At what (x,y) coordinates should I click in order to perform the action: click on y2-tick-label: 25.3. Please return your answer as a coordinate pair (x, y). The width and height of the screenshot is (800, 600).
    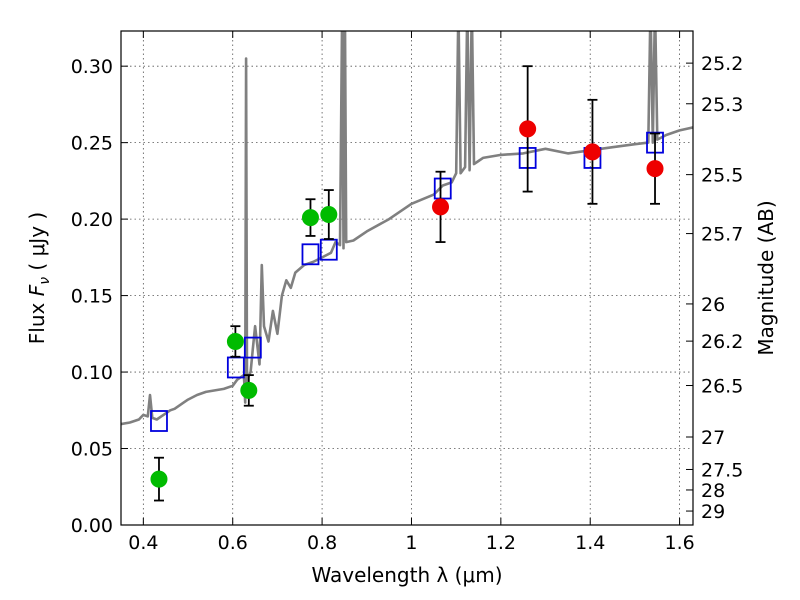
    Looking at the image, I should click on (722, 105).